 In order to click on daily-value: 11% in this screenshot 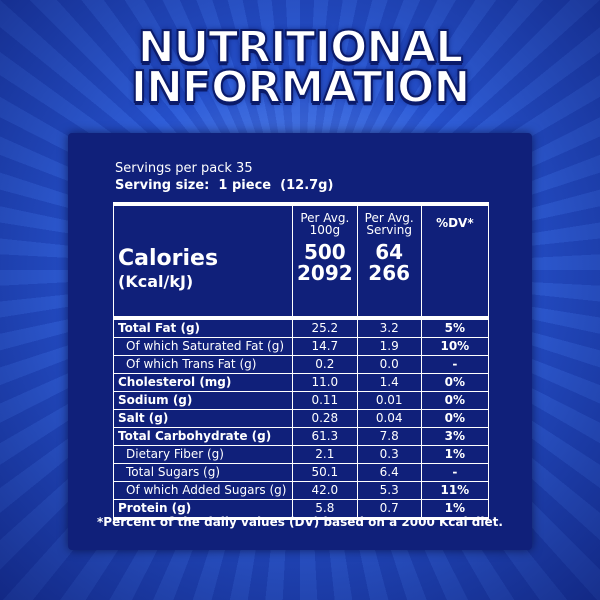, I will do `click(455, 490)`.